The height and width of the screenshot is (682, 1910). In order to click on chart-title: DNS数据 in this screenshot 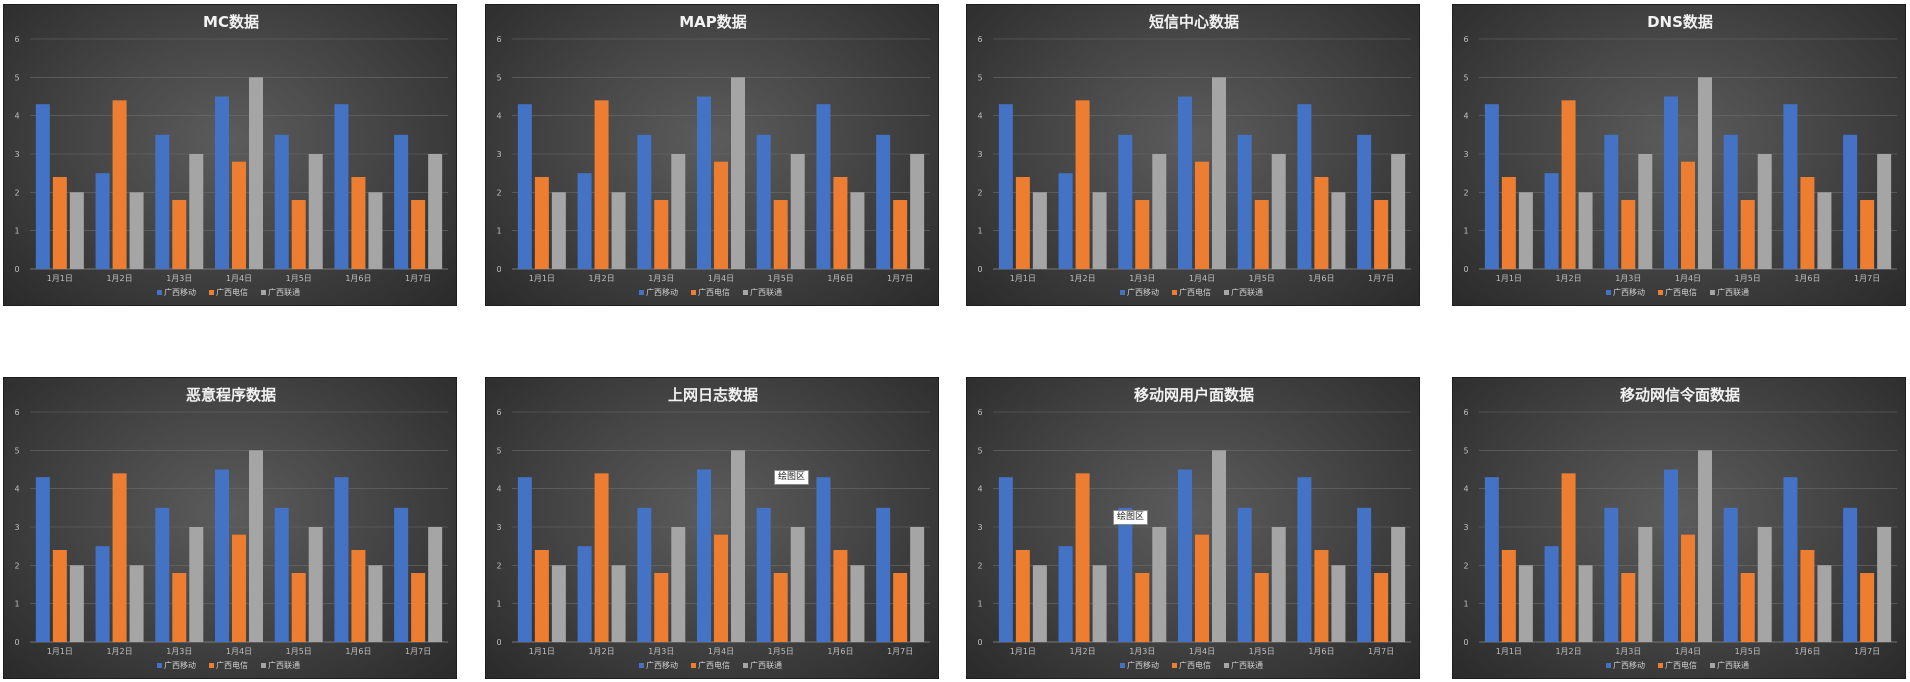, I will do `click(1680, 22)`.